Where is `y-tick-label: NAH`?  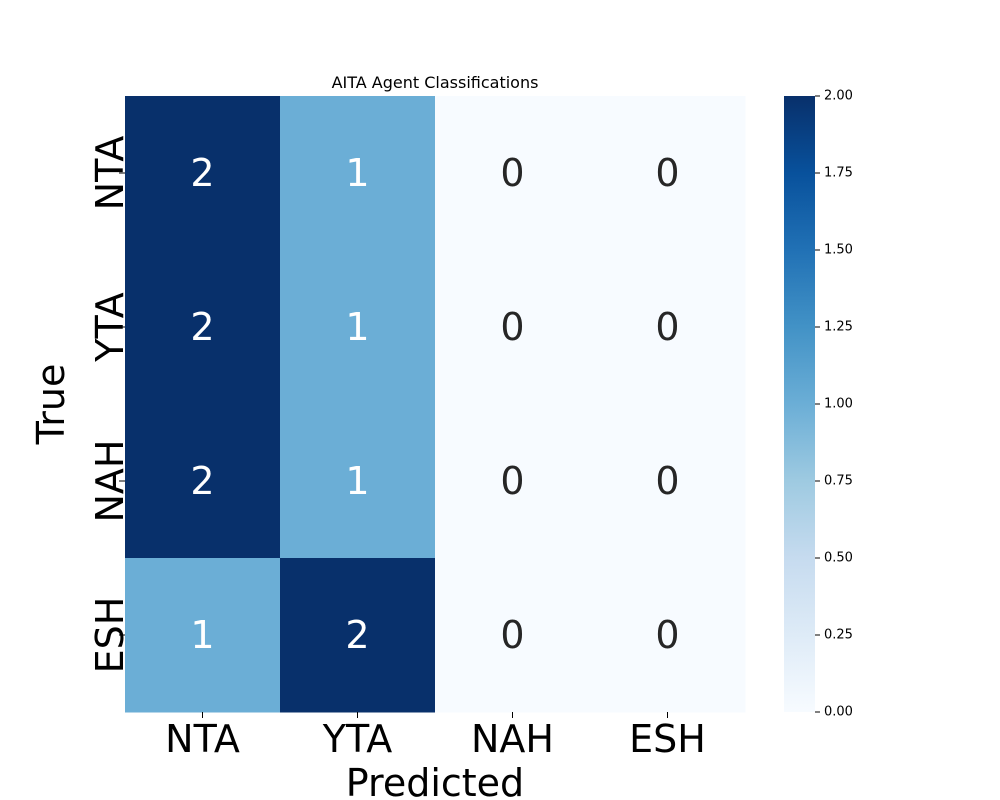
y-tick-label: NAH is located at coordinates (110, 481).